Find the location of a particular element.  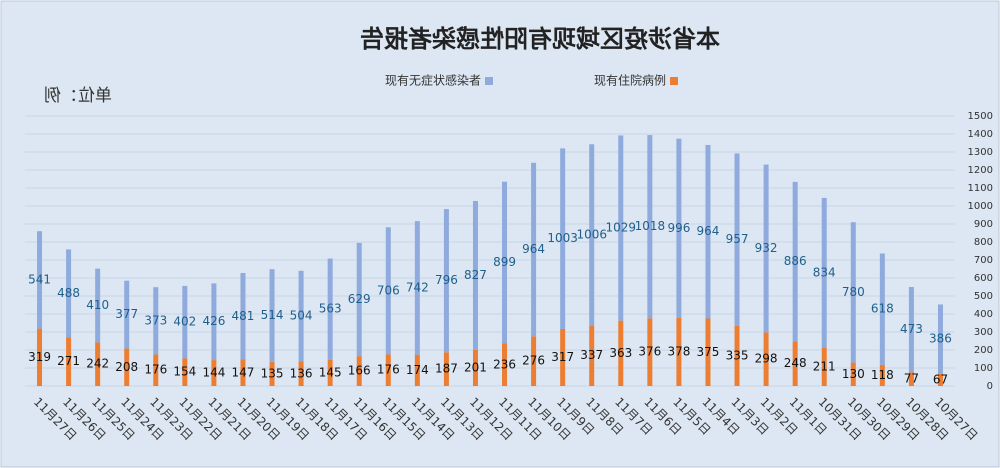

value-label: 136 is located at coordinates (301, 373).